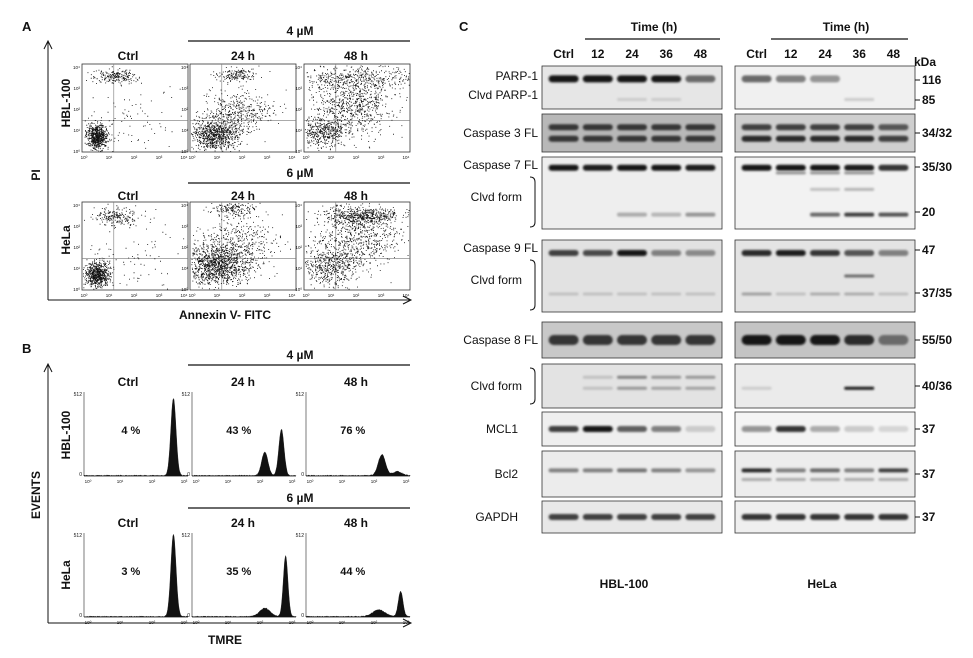  Describe the element at coordinates (624, 584) in the screenshot. I see `cell-line-hbl100: HBL-100` at that location.